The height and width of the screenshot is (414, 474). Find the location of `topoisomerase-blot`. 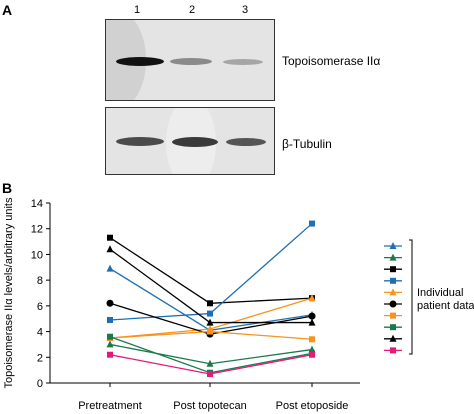

topoisomerase-blot is located at coordinates (190, 60).